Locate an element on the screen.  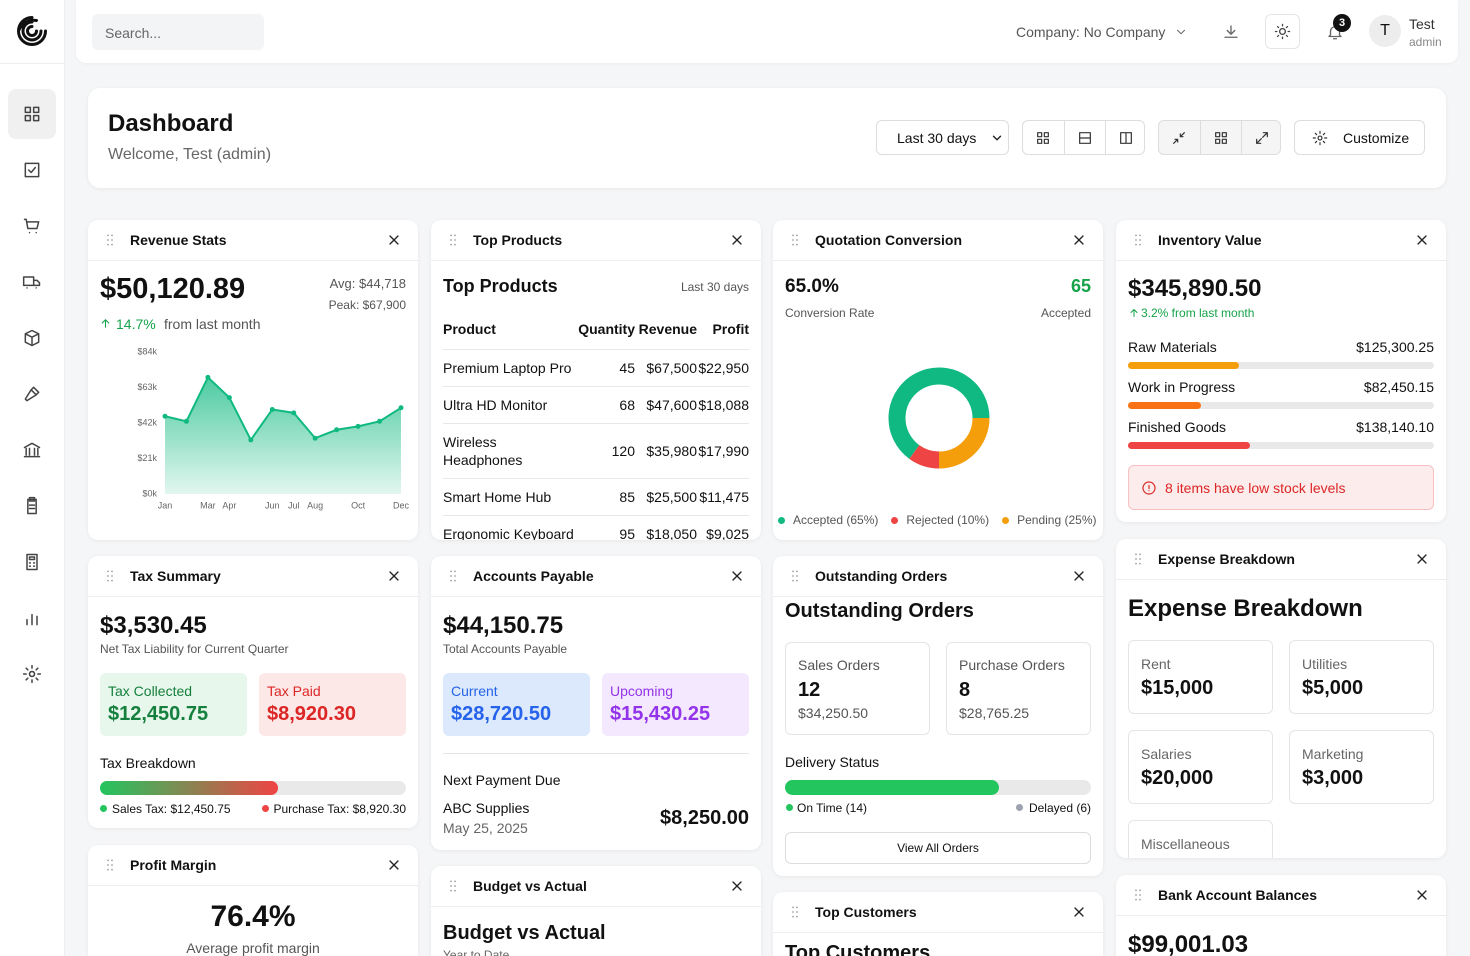
amount: $3,530.45 is located at coordinates (153, 625).